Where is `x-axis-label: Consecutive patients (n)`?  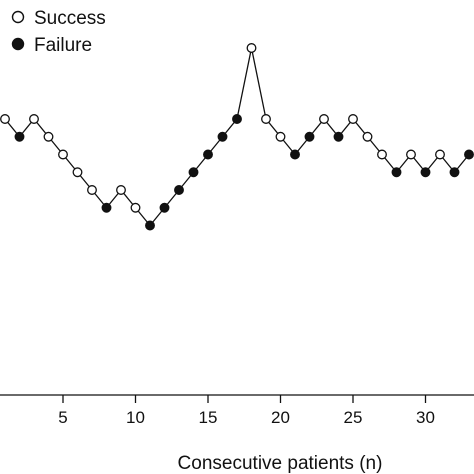
x-axis-label: Consecutive patients (n) is located at coordinates (280, 463).